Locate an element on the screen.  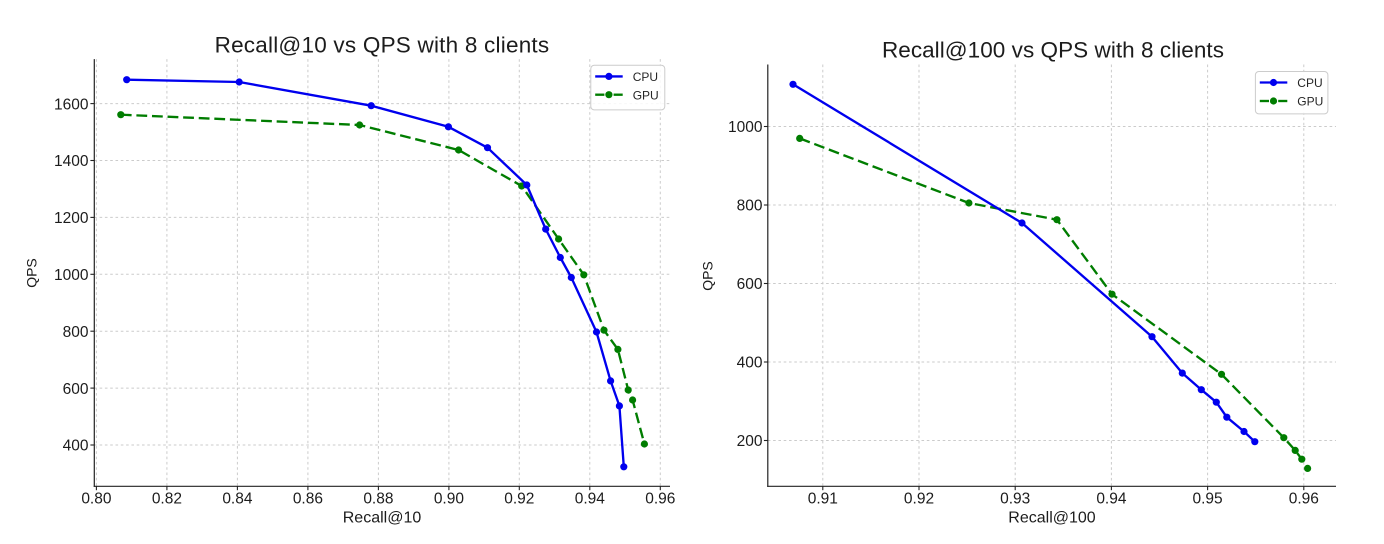
svg-text: 0.86 is located at coordinates (308, 499).